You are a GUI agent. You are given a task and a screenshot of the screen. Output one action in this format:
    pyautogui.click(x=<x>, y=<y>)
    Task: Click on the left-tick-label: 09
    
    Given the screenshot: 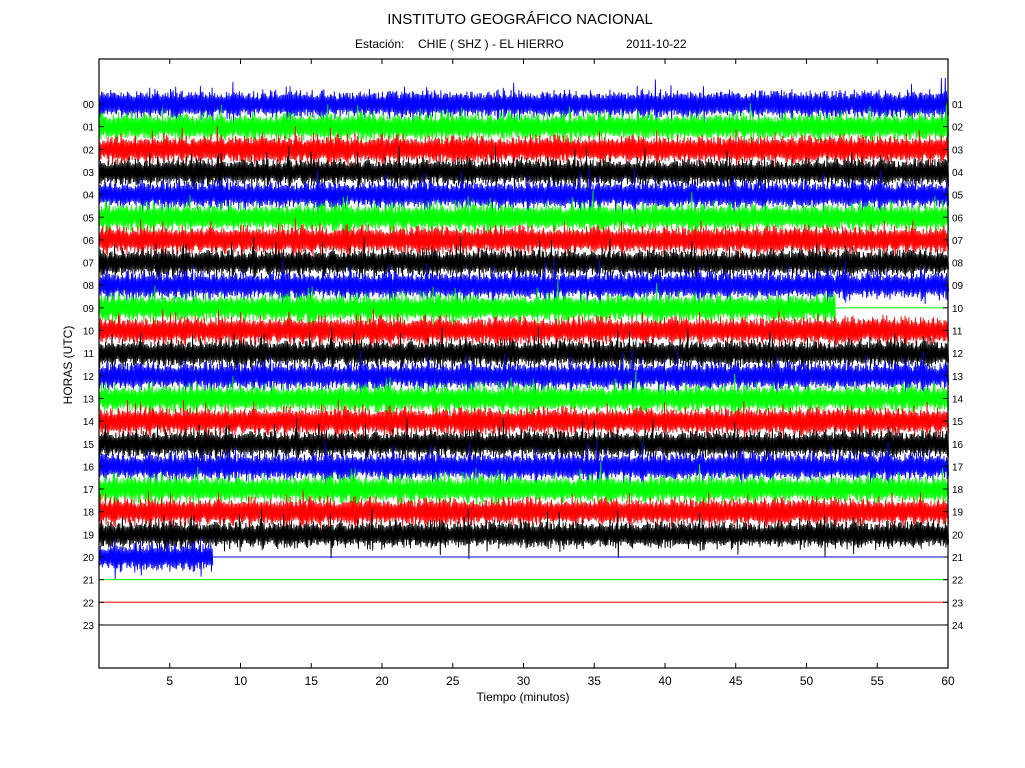 What is the action you would take?
    pyautogui.click(x=89, y=309)
    